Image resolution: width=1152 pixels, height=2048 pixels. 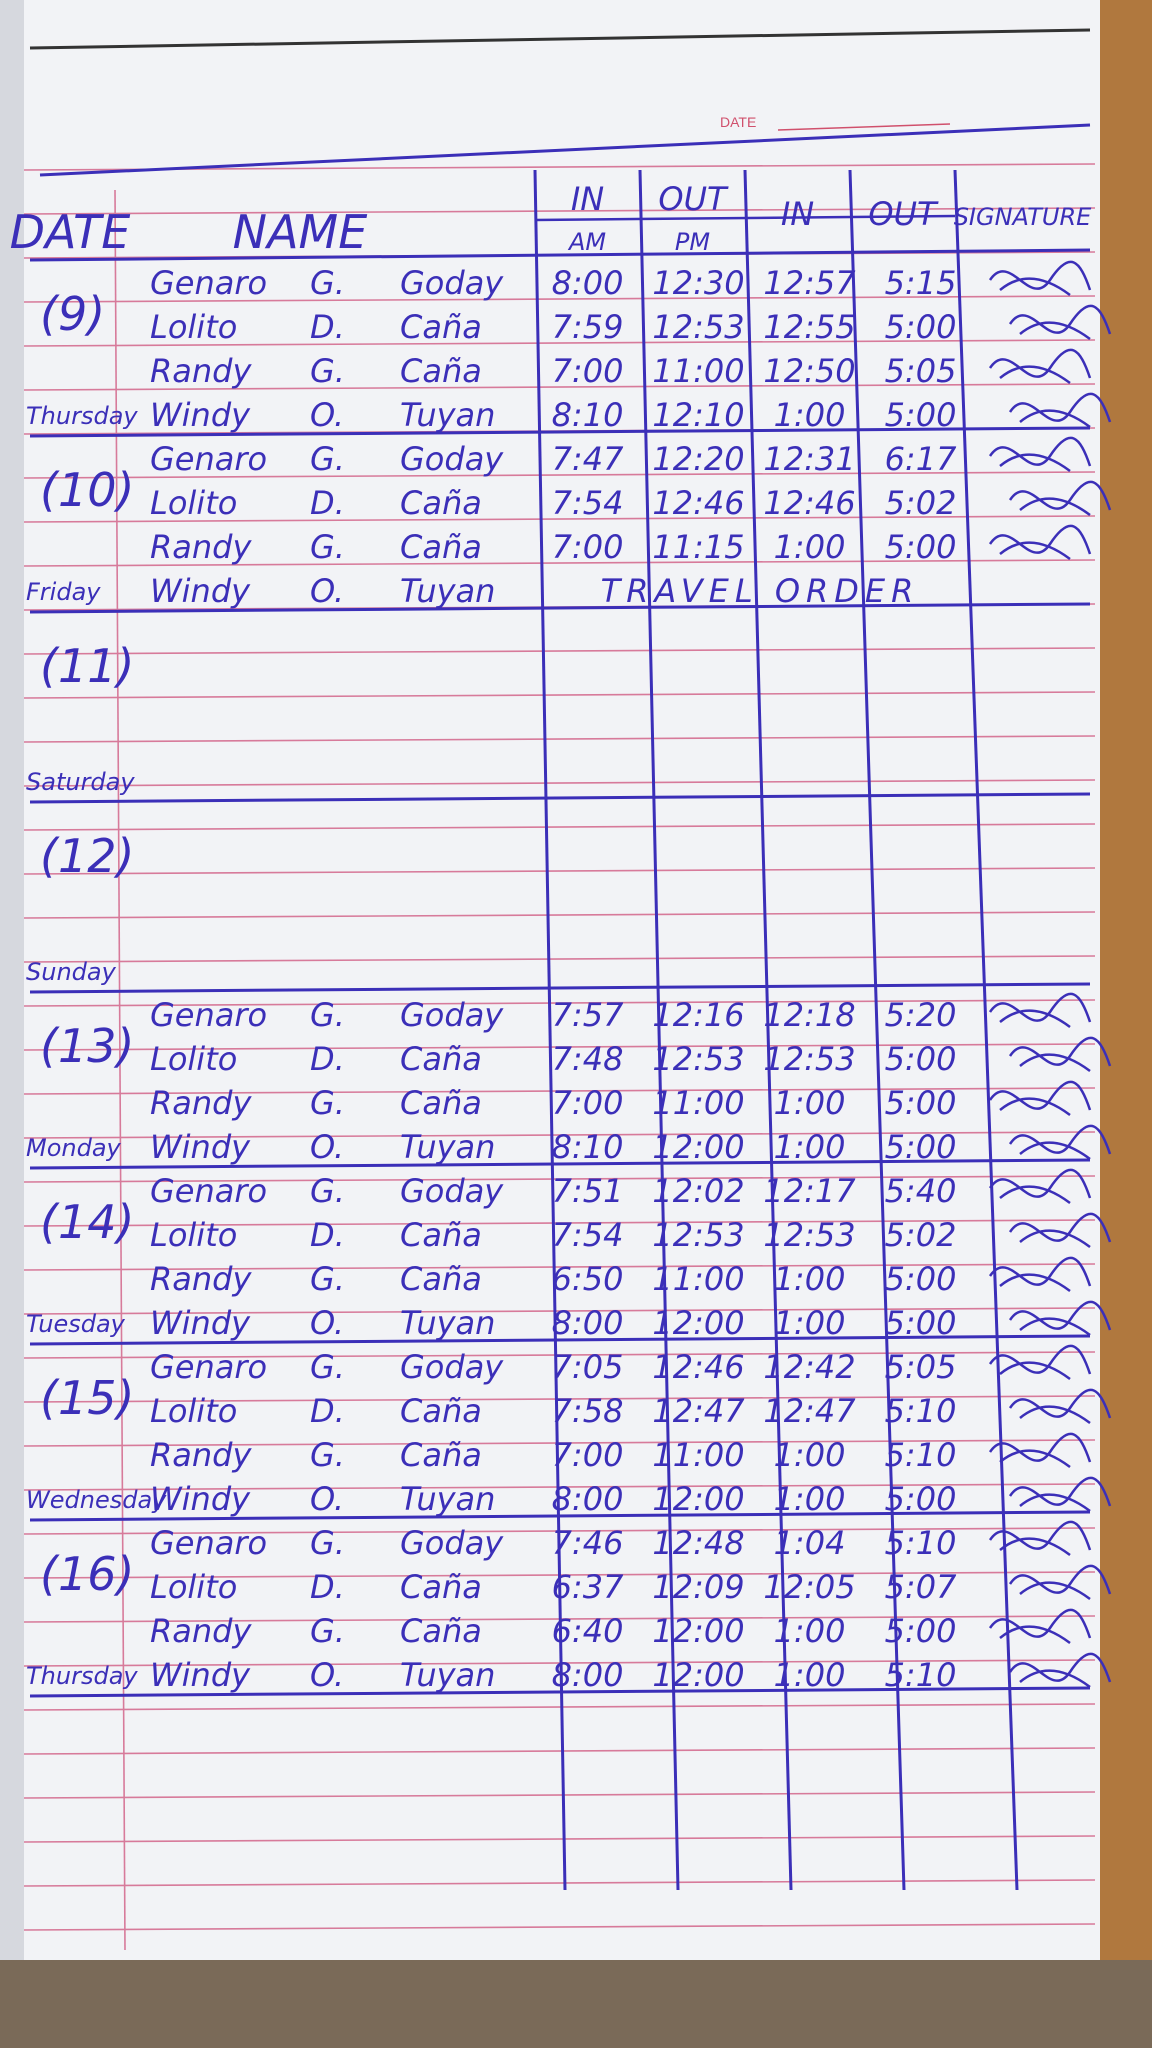 I want to click on time-entry: 12:46, so click(x=809, y=503).